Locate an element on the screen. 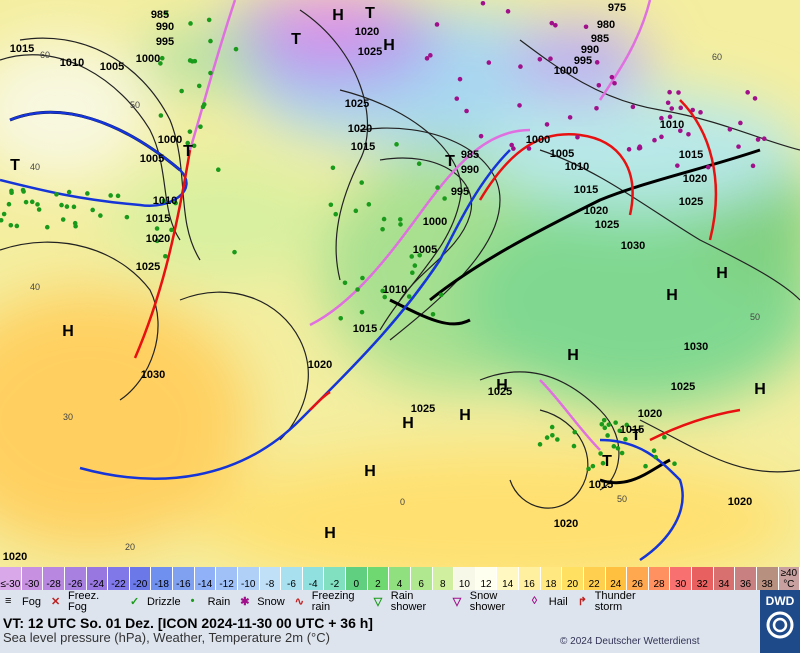 The image size is (800, 653). temperature-label: 20 is located at coordinates (130, 547).